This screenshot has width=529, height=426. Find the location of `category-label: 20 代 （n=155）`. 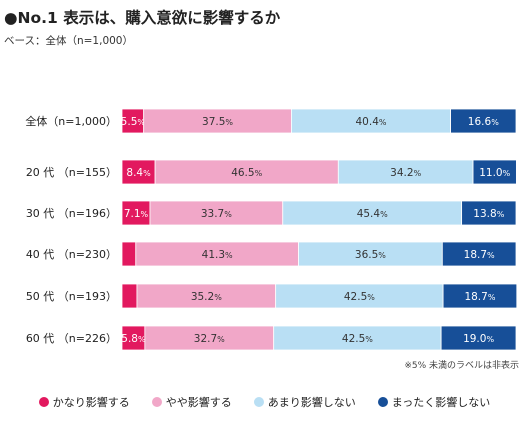

category-label: 20 代 （n=155） is located at coordinates (71, 172).